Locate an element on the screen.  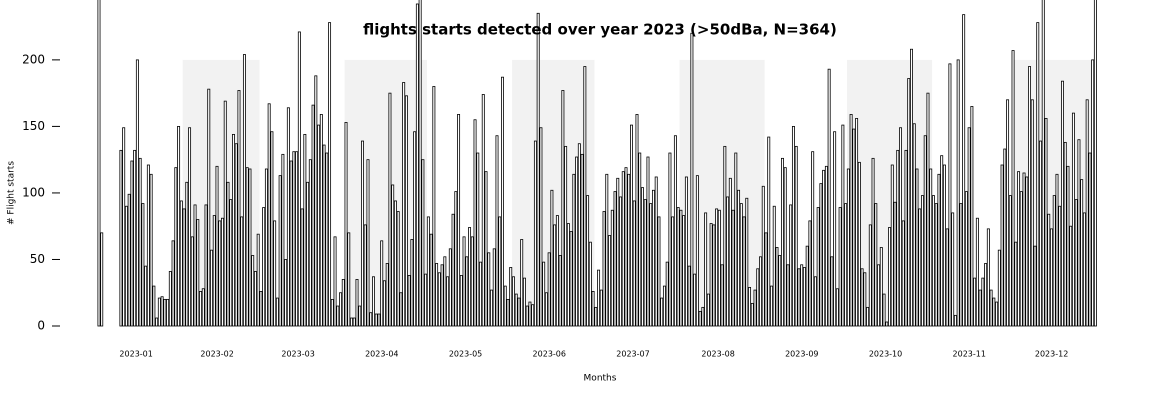
y-tick-label: 50 is located at coordinates (37, 259).